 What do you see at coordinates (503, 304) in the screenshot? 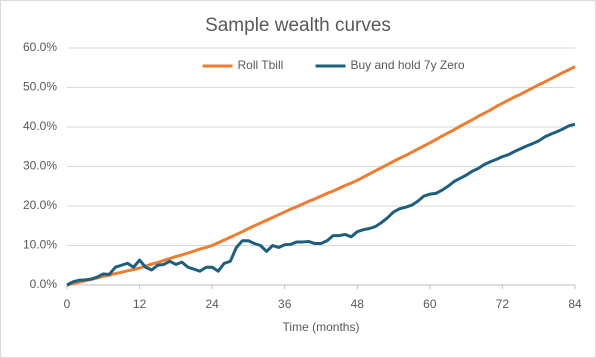
I see `x-tick-label: 72` at bounding box center [503, 304].